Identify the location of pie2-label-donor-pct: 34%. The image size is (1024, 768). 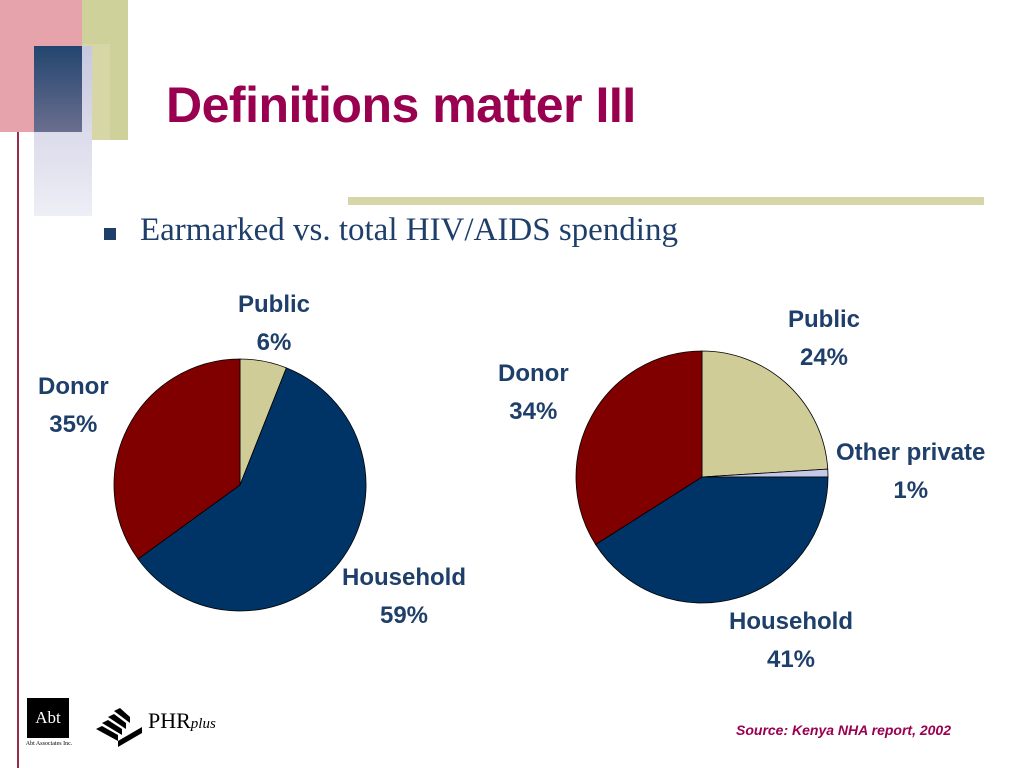
(533, 411).